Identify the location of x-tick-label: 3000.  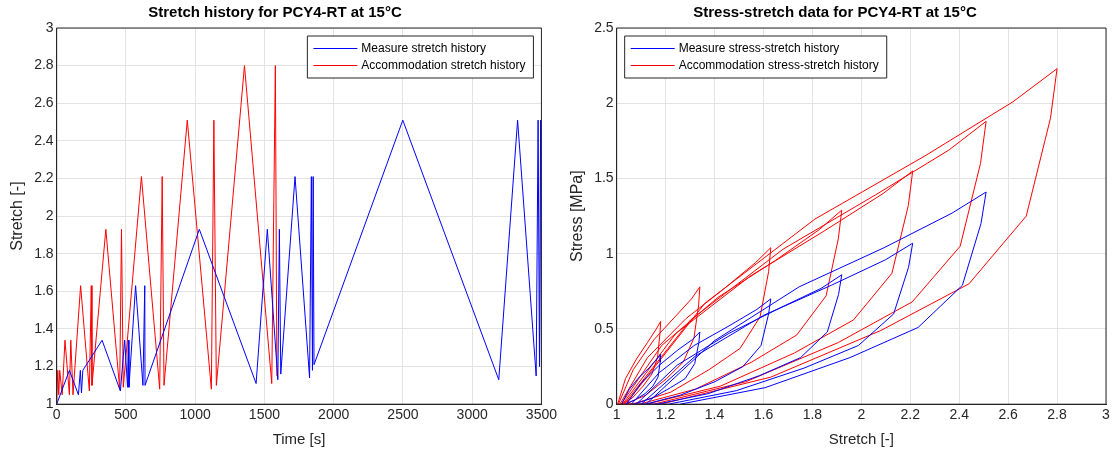
(472, 414).